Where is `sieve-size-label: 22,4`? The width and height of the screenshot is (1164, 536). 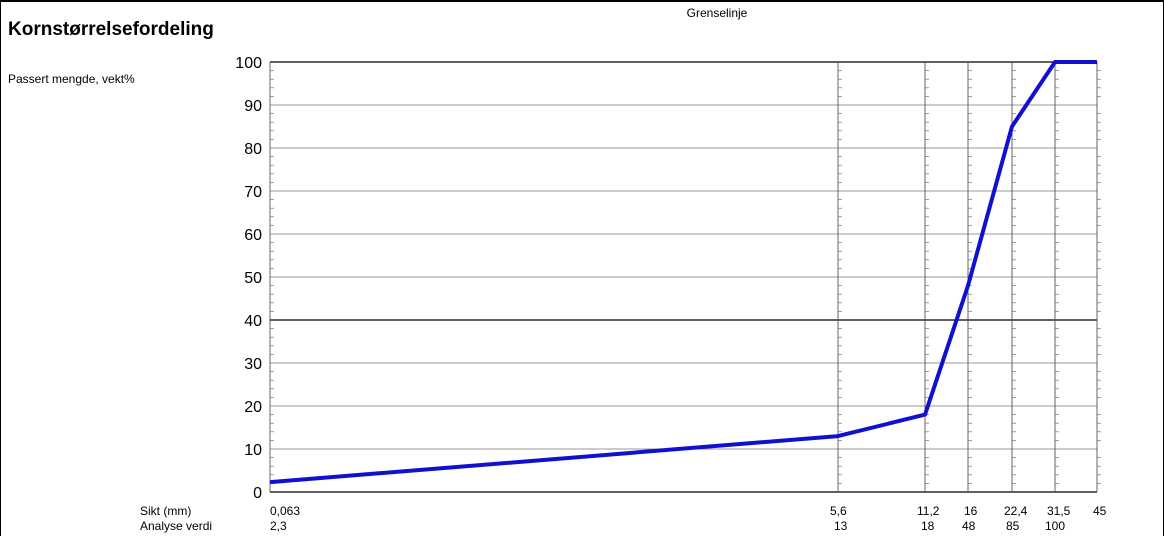 sieve-size-label: 22,4 is located at coordinates (1016, 511).